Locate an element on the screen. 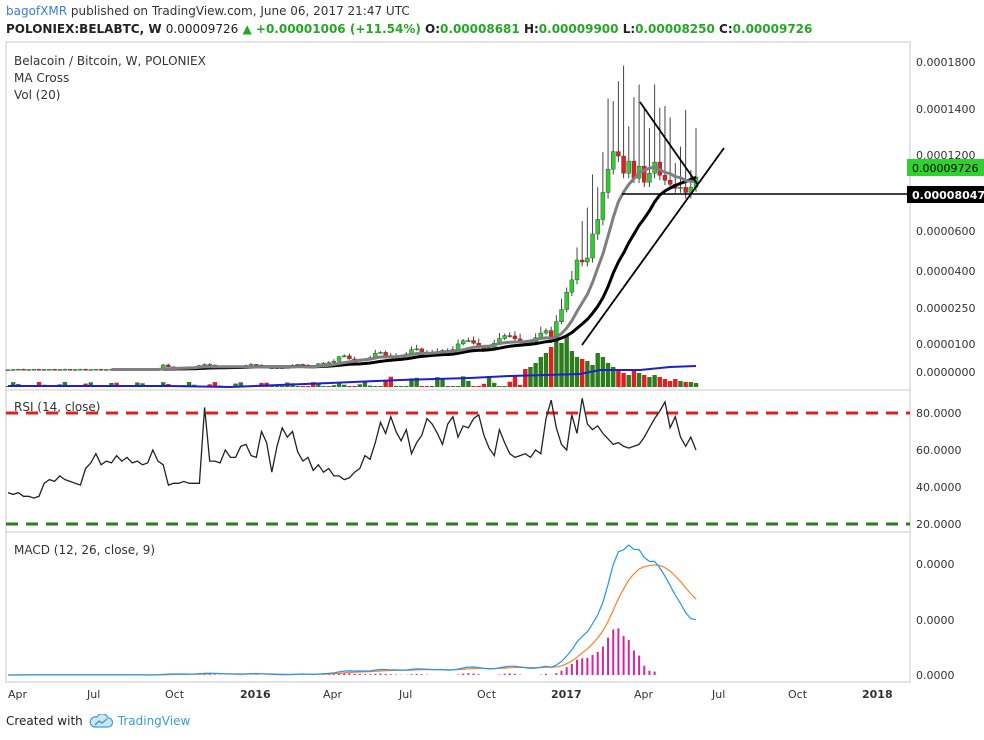  vol-label: Vol (20) is located at coordinates (37, 95).